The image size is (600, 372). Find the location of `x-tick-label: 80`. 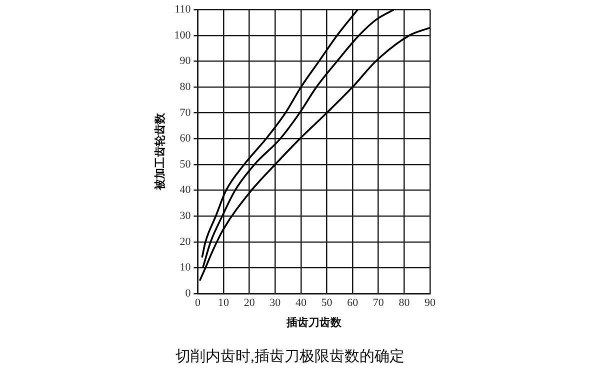

x-tick-label: 80 is located at coordinates (404, 303).